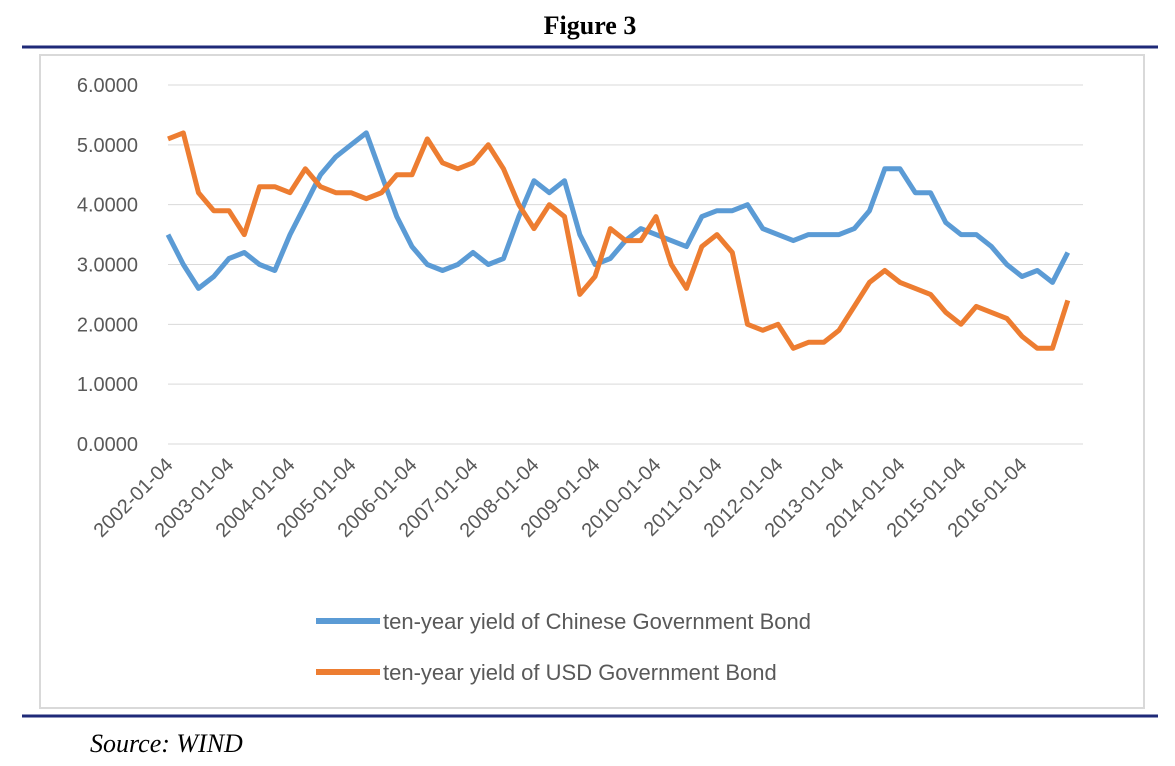 This screenshot has height=766, width=1175. Describe the element at coordinates (107, 385) in the screenshot. I see `y-tick-label: 1.0000` at that location.